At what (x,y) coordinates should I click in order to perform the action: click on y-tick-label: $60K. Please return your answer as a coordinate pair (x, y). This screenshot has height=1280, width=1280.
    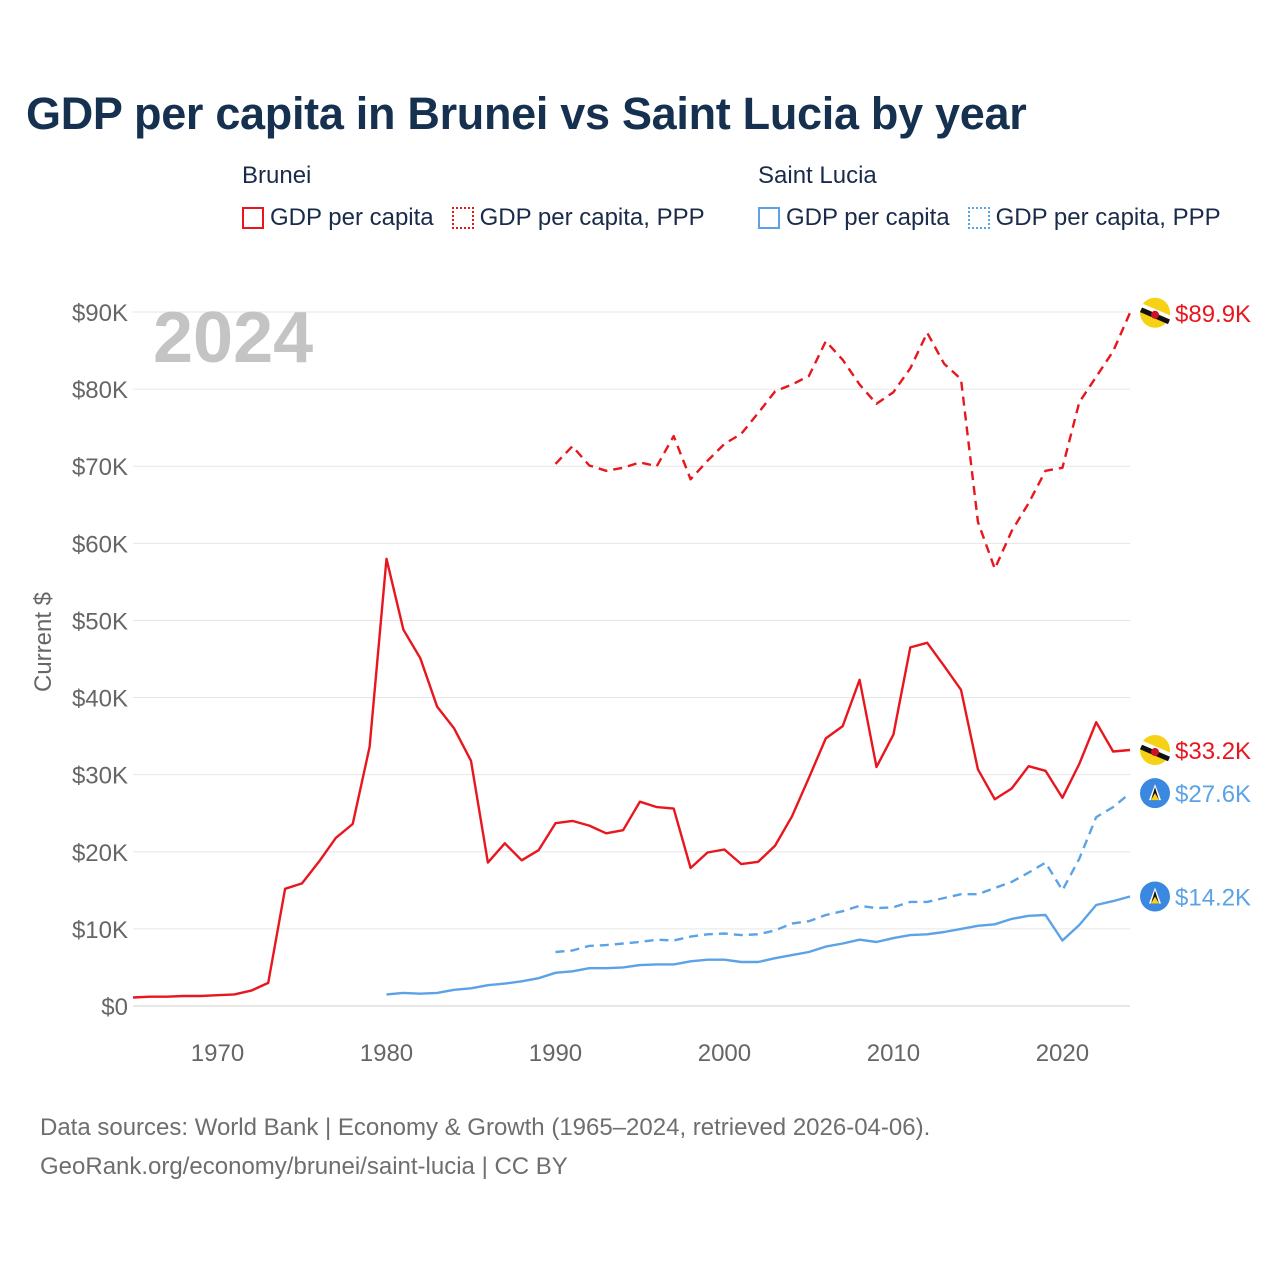
    Looking at the image, I should click on (100, 544).